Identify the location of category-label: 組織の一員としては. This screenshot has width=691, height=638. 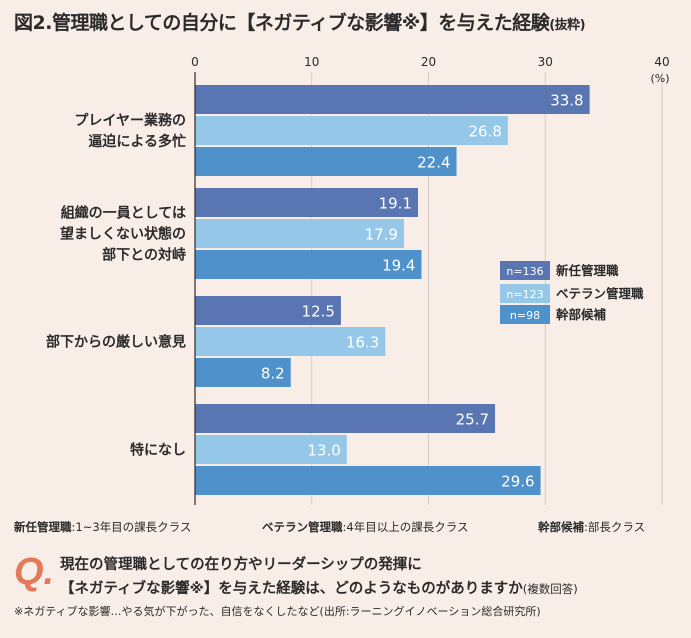
(123, 213).